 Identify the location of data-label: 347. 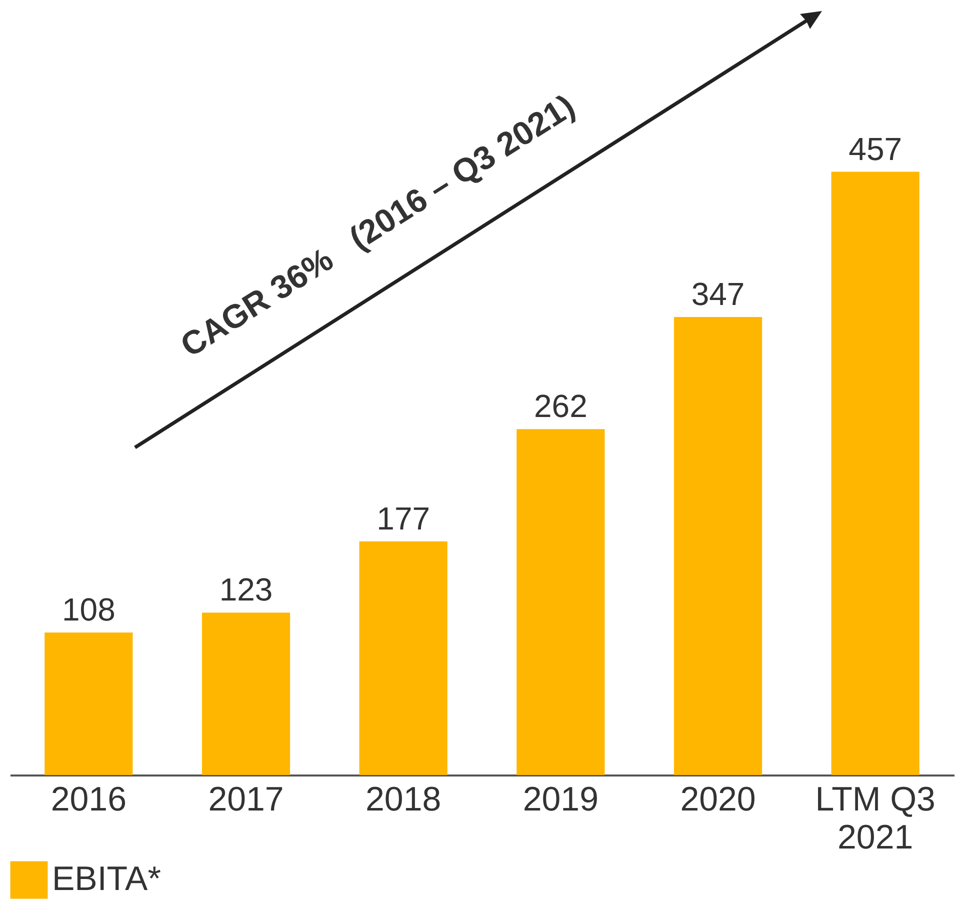
(718, 294).